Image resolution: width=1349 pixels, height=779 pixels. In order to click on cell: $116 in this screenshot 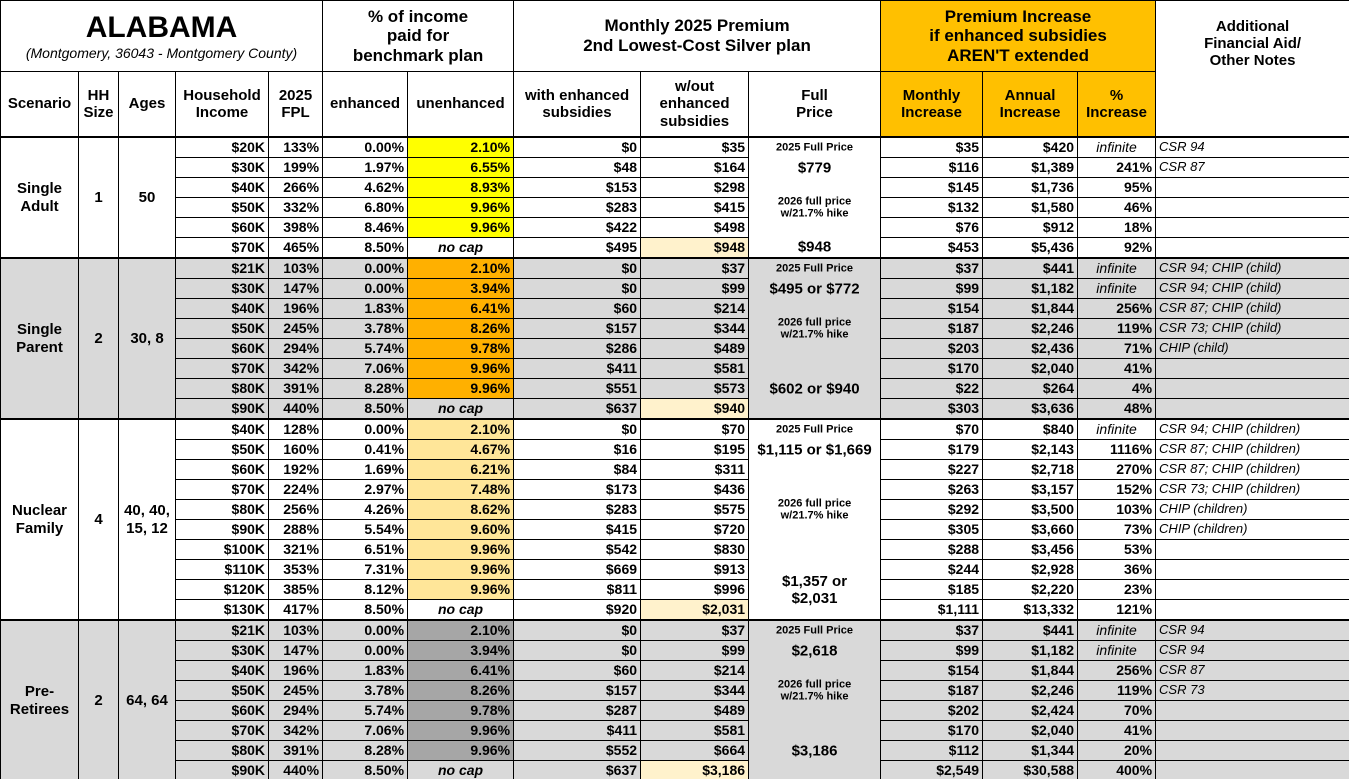, I will do `click(932, 167)`.